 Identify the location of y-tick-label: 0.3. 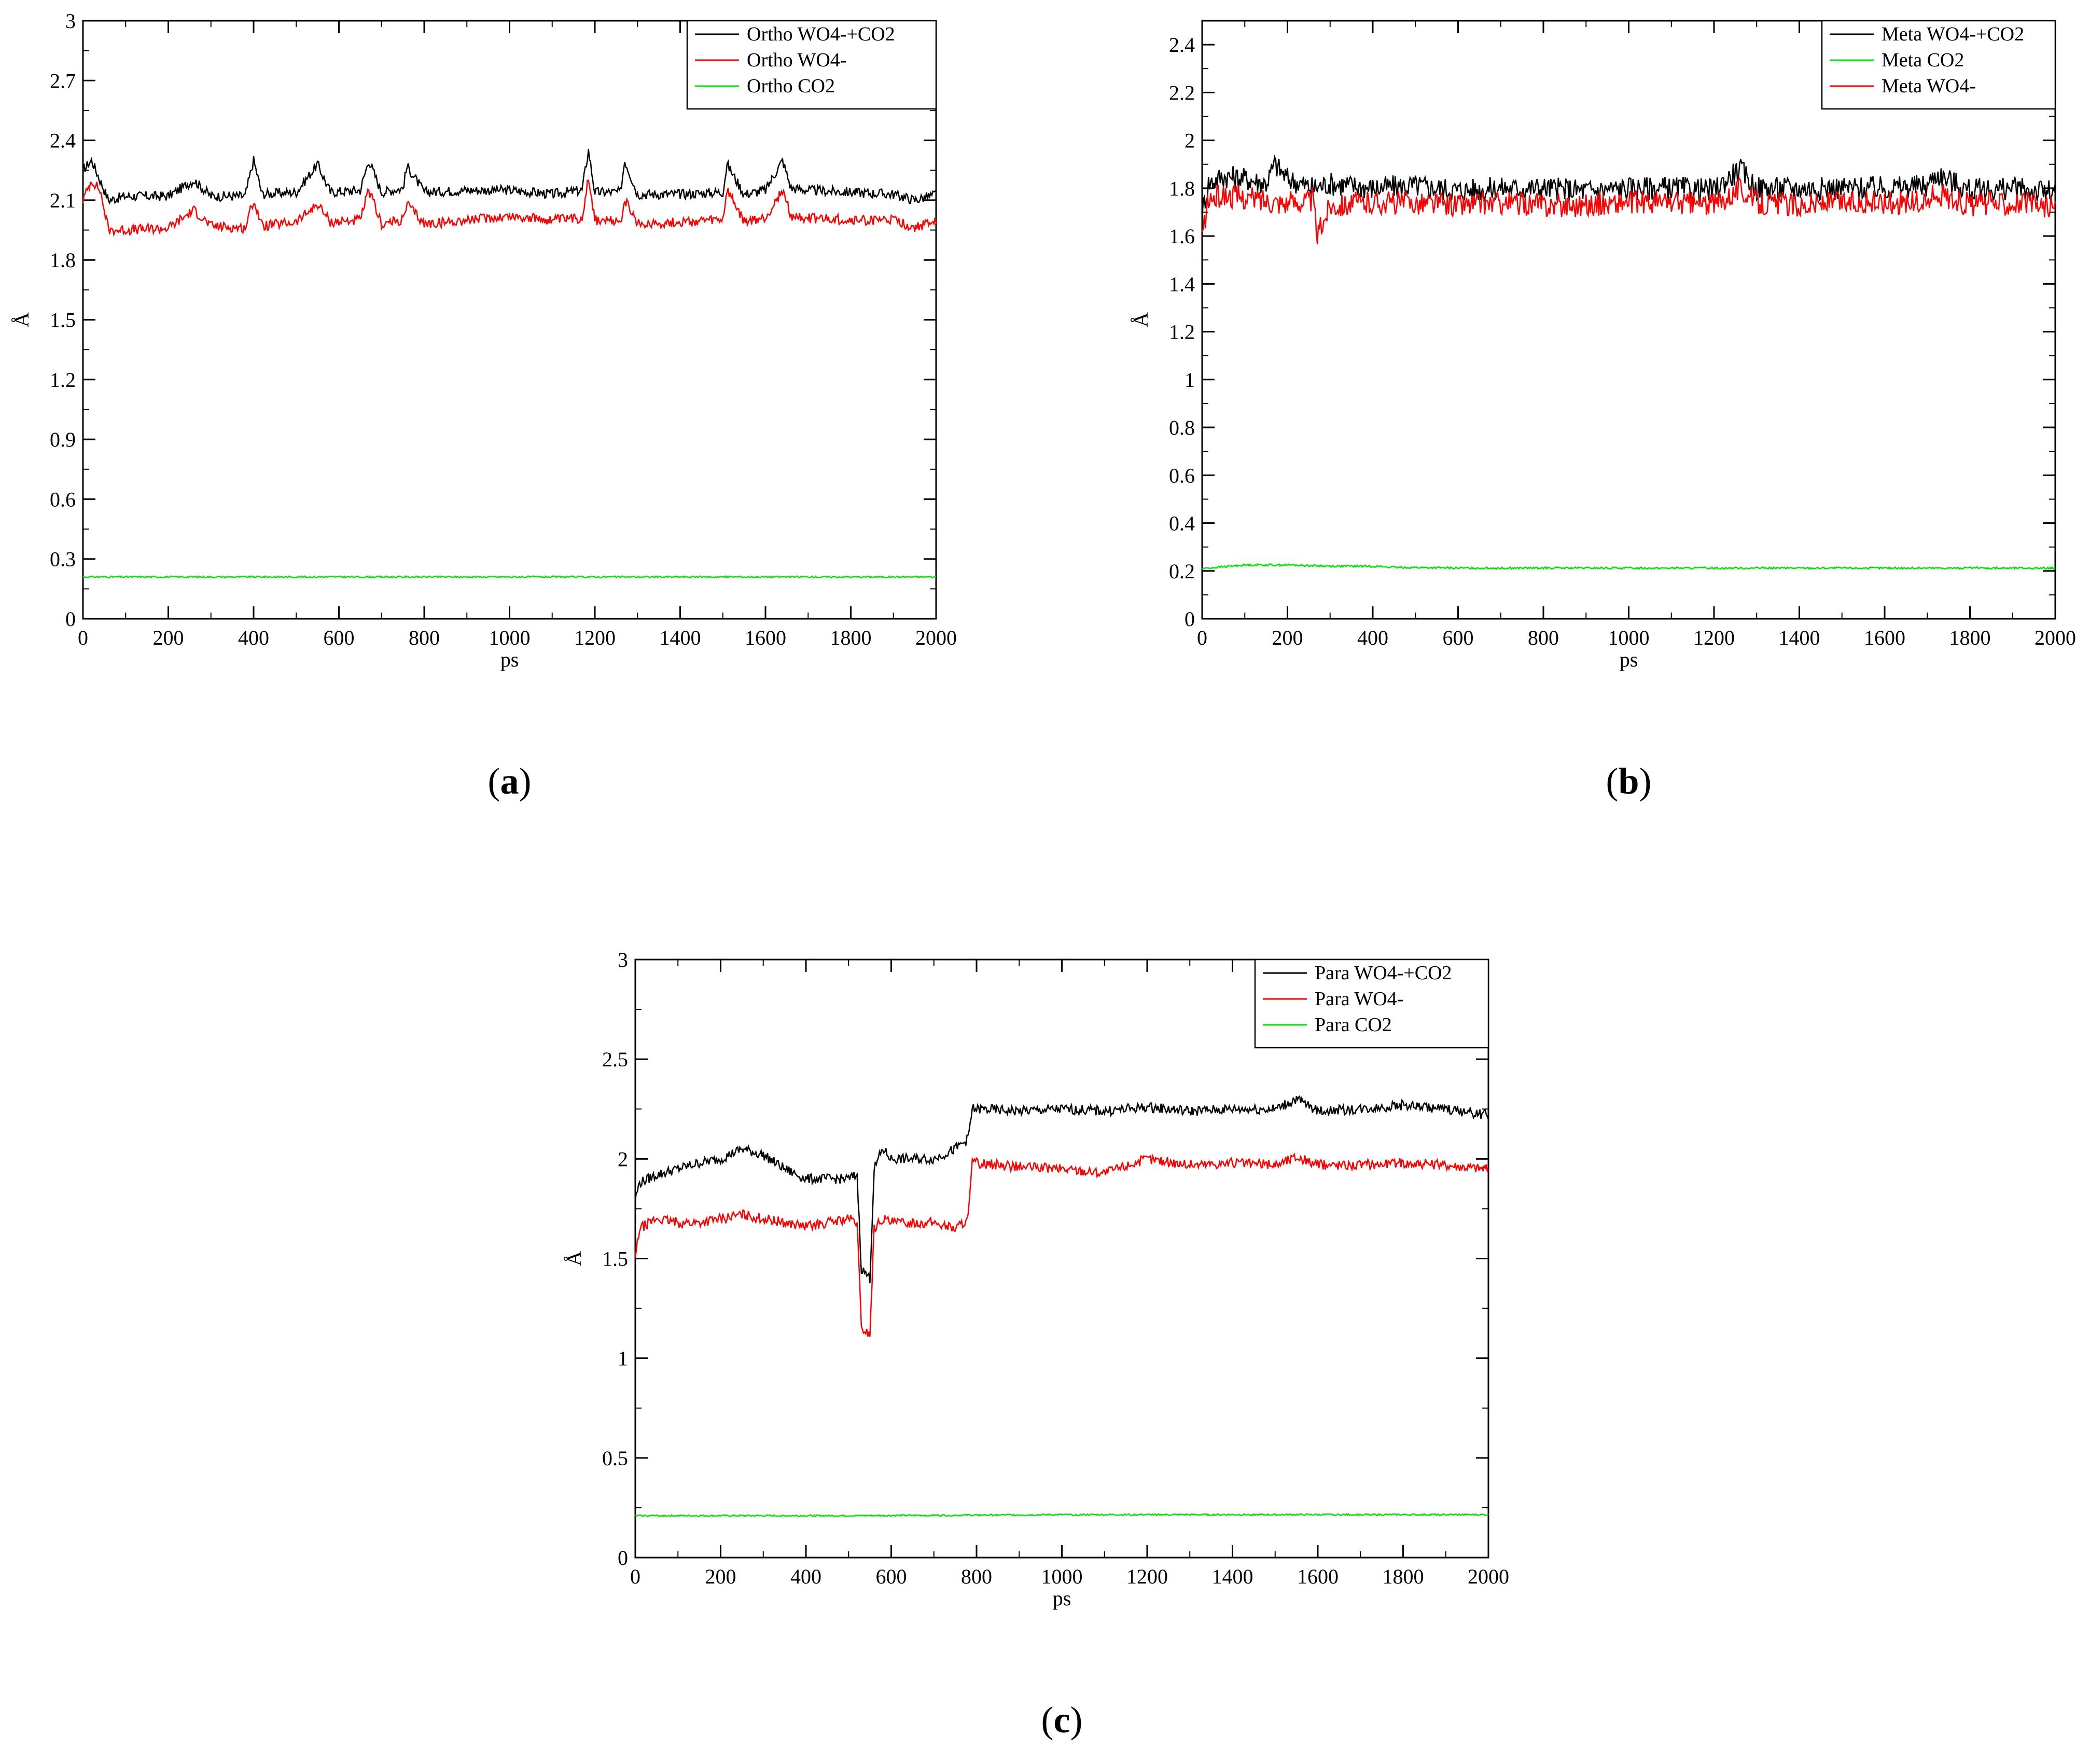
(63, 559).